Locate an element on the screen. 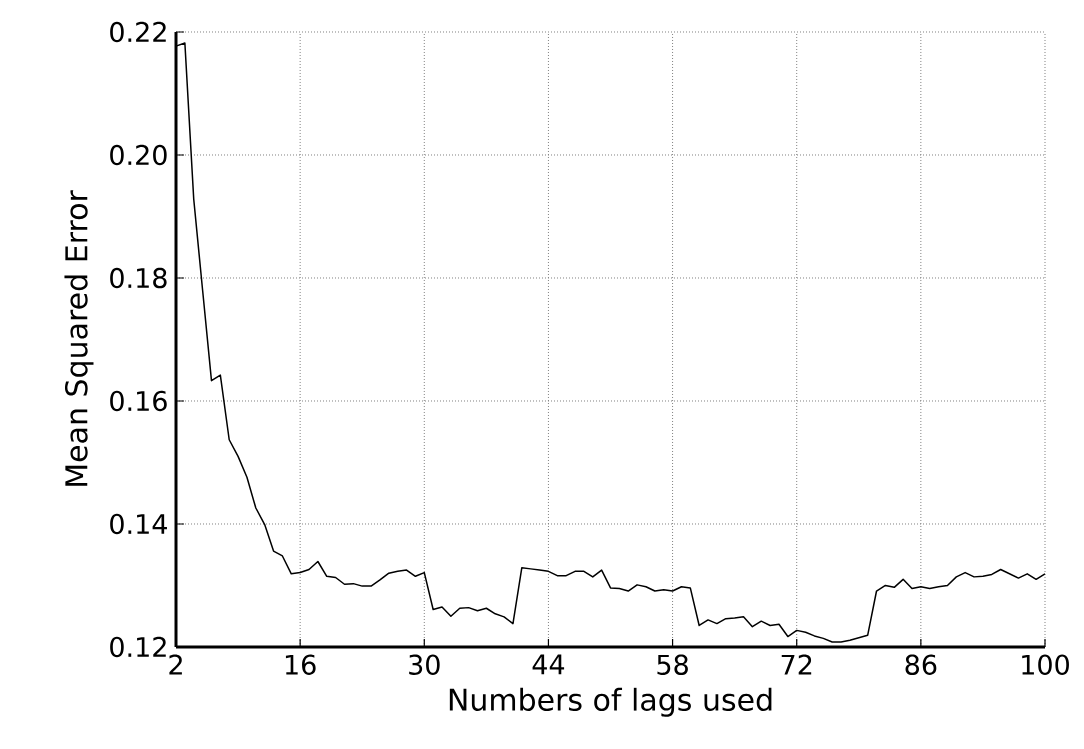 Image resolution: width=1084 pixels, height=749 pixels. y-tick-label: 0.18 is located at coordinates (138, 278).